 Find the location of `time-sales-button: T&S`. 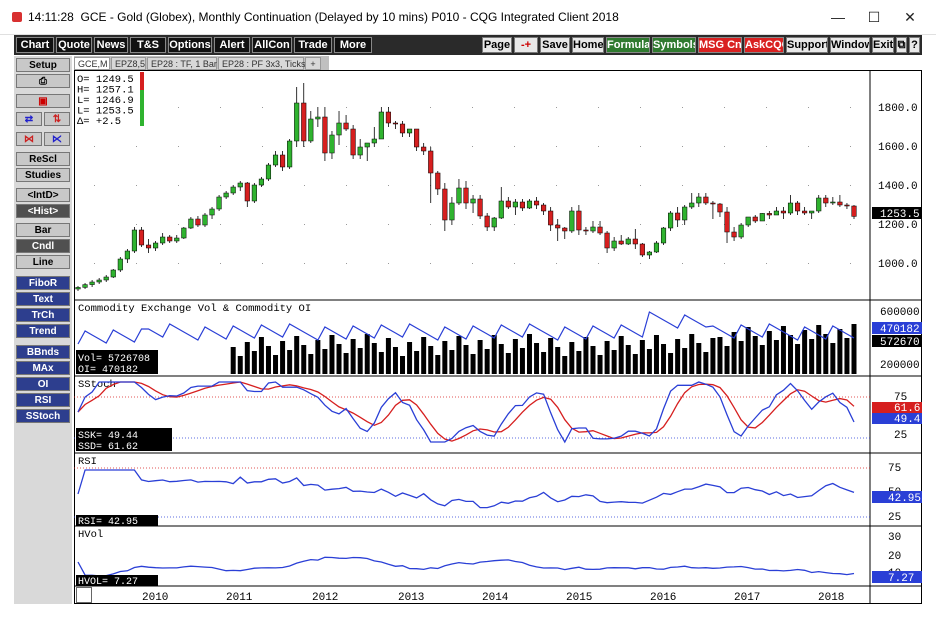

time-sales-button: T&S is located at coordinates (148, 45).